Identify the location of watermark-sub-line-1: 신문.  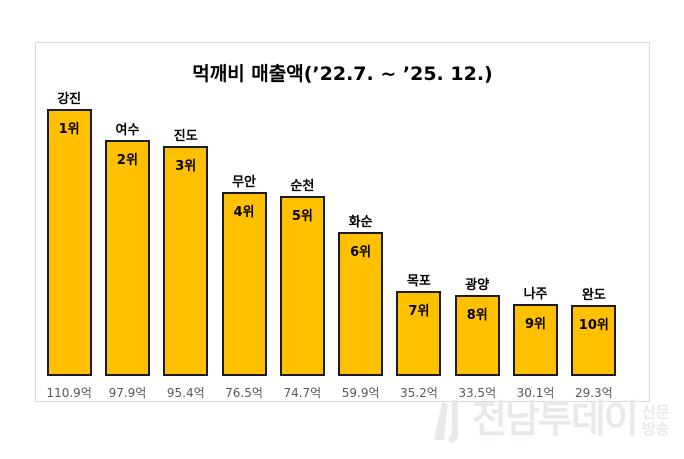
(655, 412).